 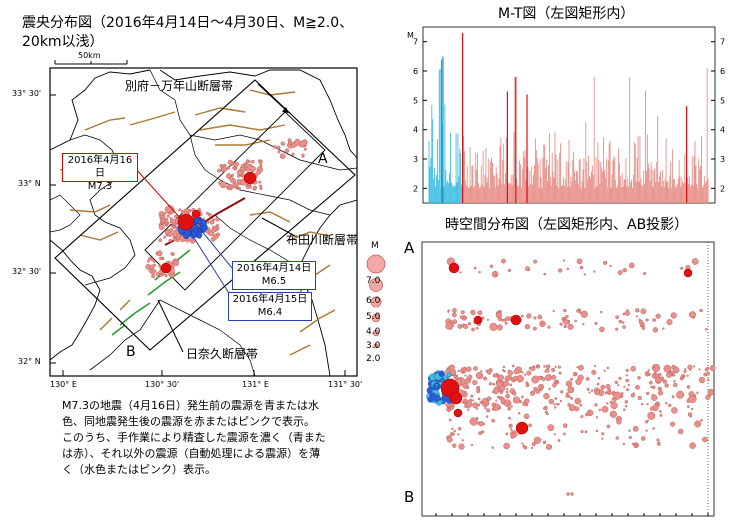 What do you see at coordinates (179, 86) in the screenshot?
I see `fault-label-beppu: 別府－万年山断層帯` at bounding box center [179, 86].